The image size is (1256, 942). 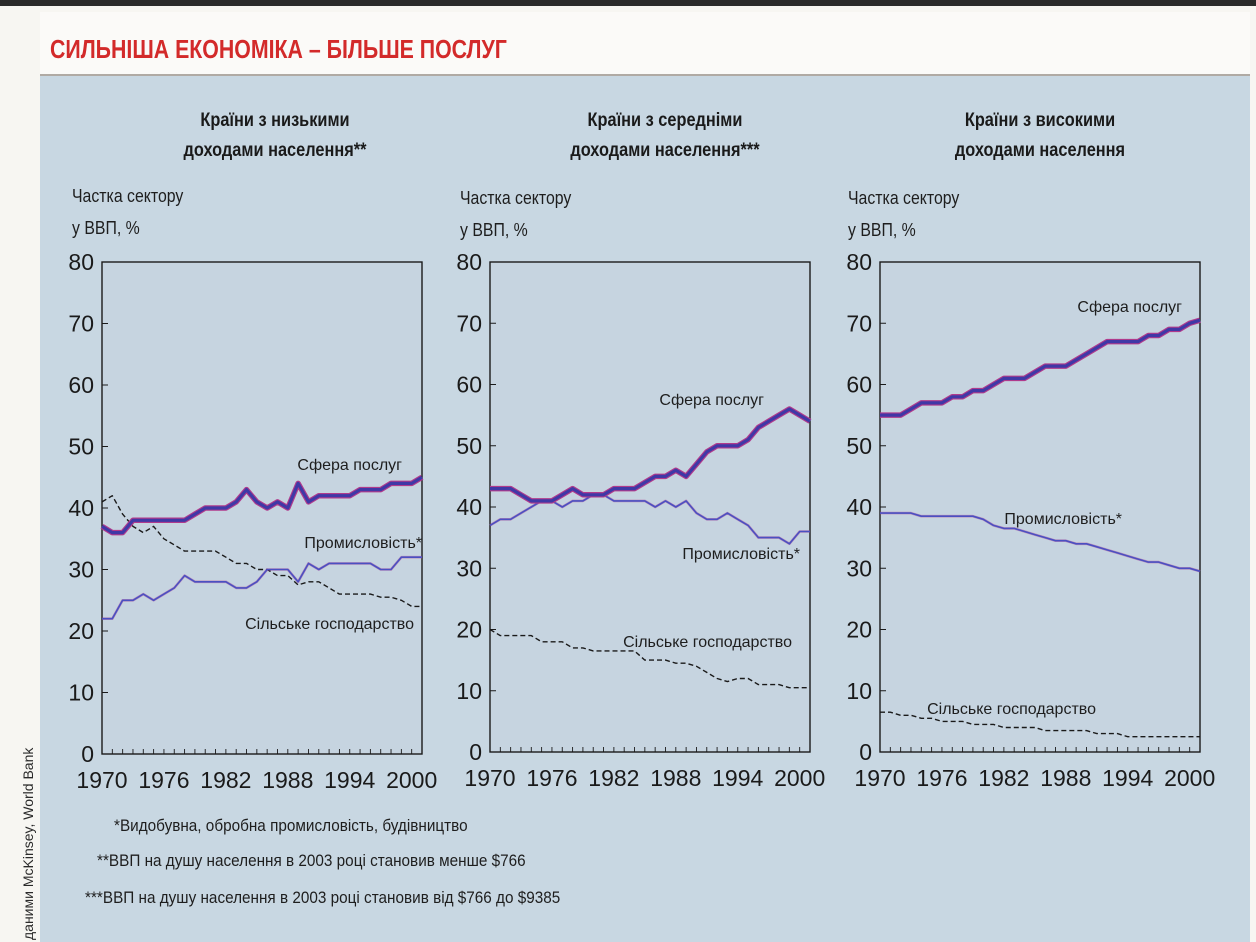 What do you see at coordinates (106, 228) in the screenshot?
I see `chart-1-y-axis-label-line-2: у ВВП, %` at bounding box center [106, 228].